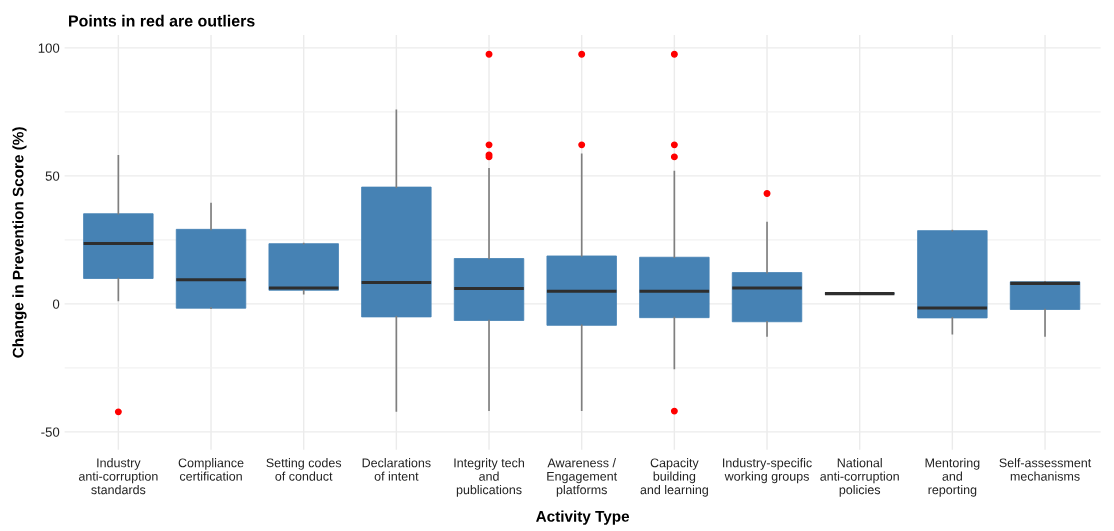 This screenshot has height=531, width=1114. What do you see at coordinates (767, 471) in the screenshot?
I see `x-tick-label: Industry-specific working groups` at bounding box center [767, 471].